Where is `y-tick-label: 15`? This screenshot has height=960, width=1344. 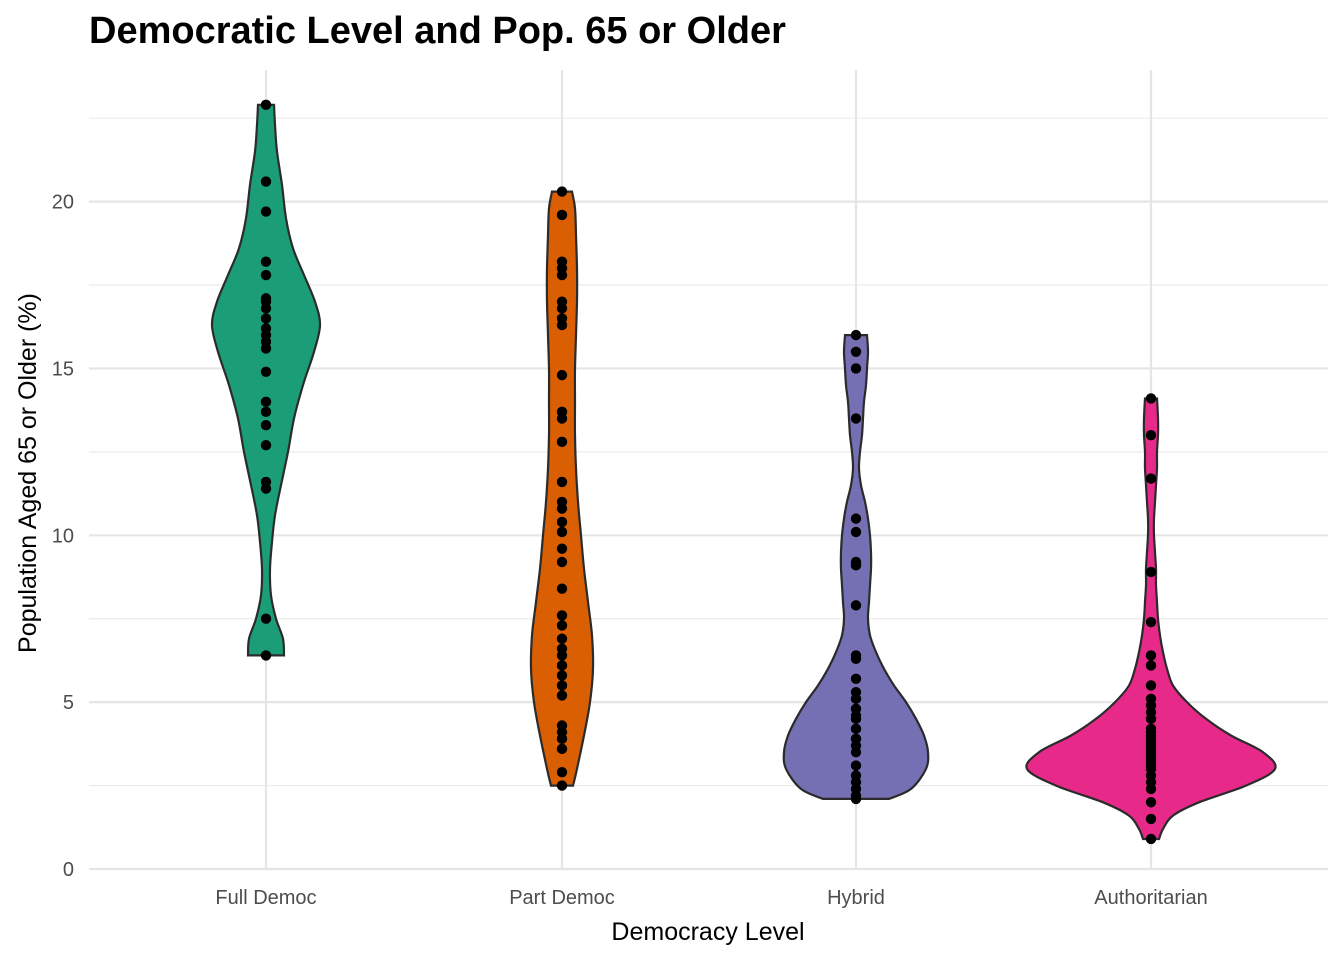
y-tick-label: 15 is located at coordinates (63, 369).